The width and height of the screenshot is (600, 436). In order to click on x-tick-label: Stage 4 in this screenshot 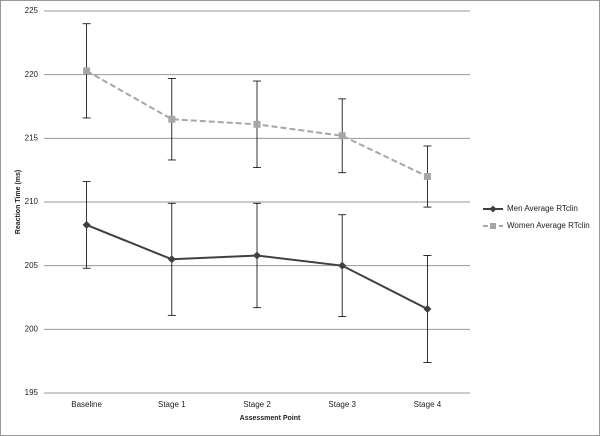, I will do `click(428, 404)`.